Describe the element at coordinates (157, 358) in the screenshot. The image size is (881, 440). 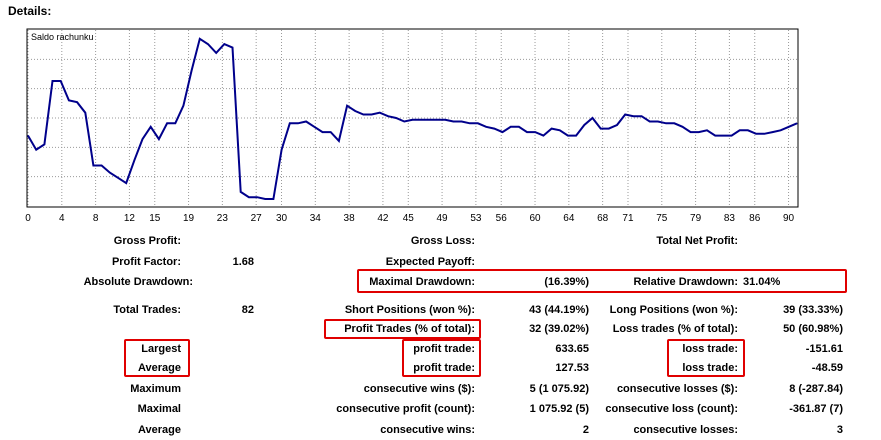
I see `highlight-largest-average` at that location.